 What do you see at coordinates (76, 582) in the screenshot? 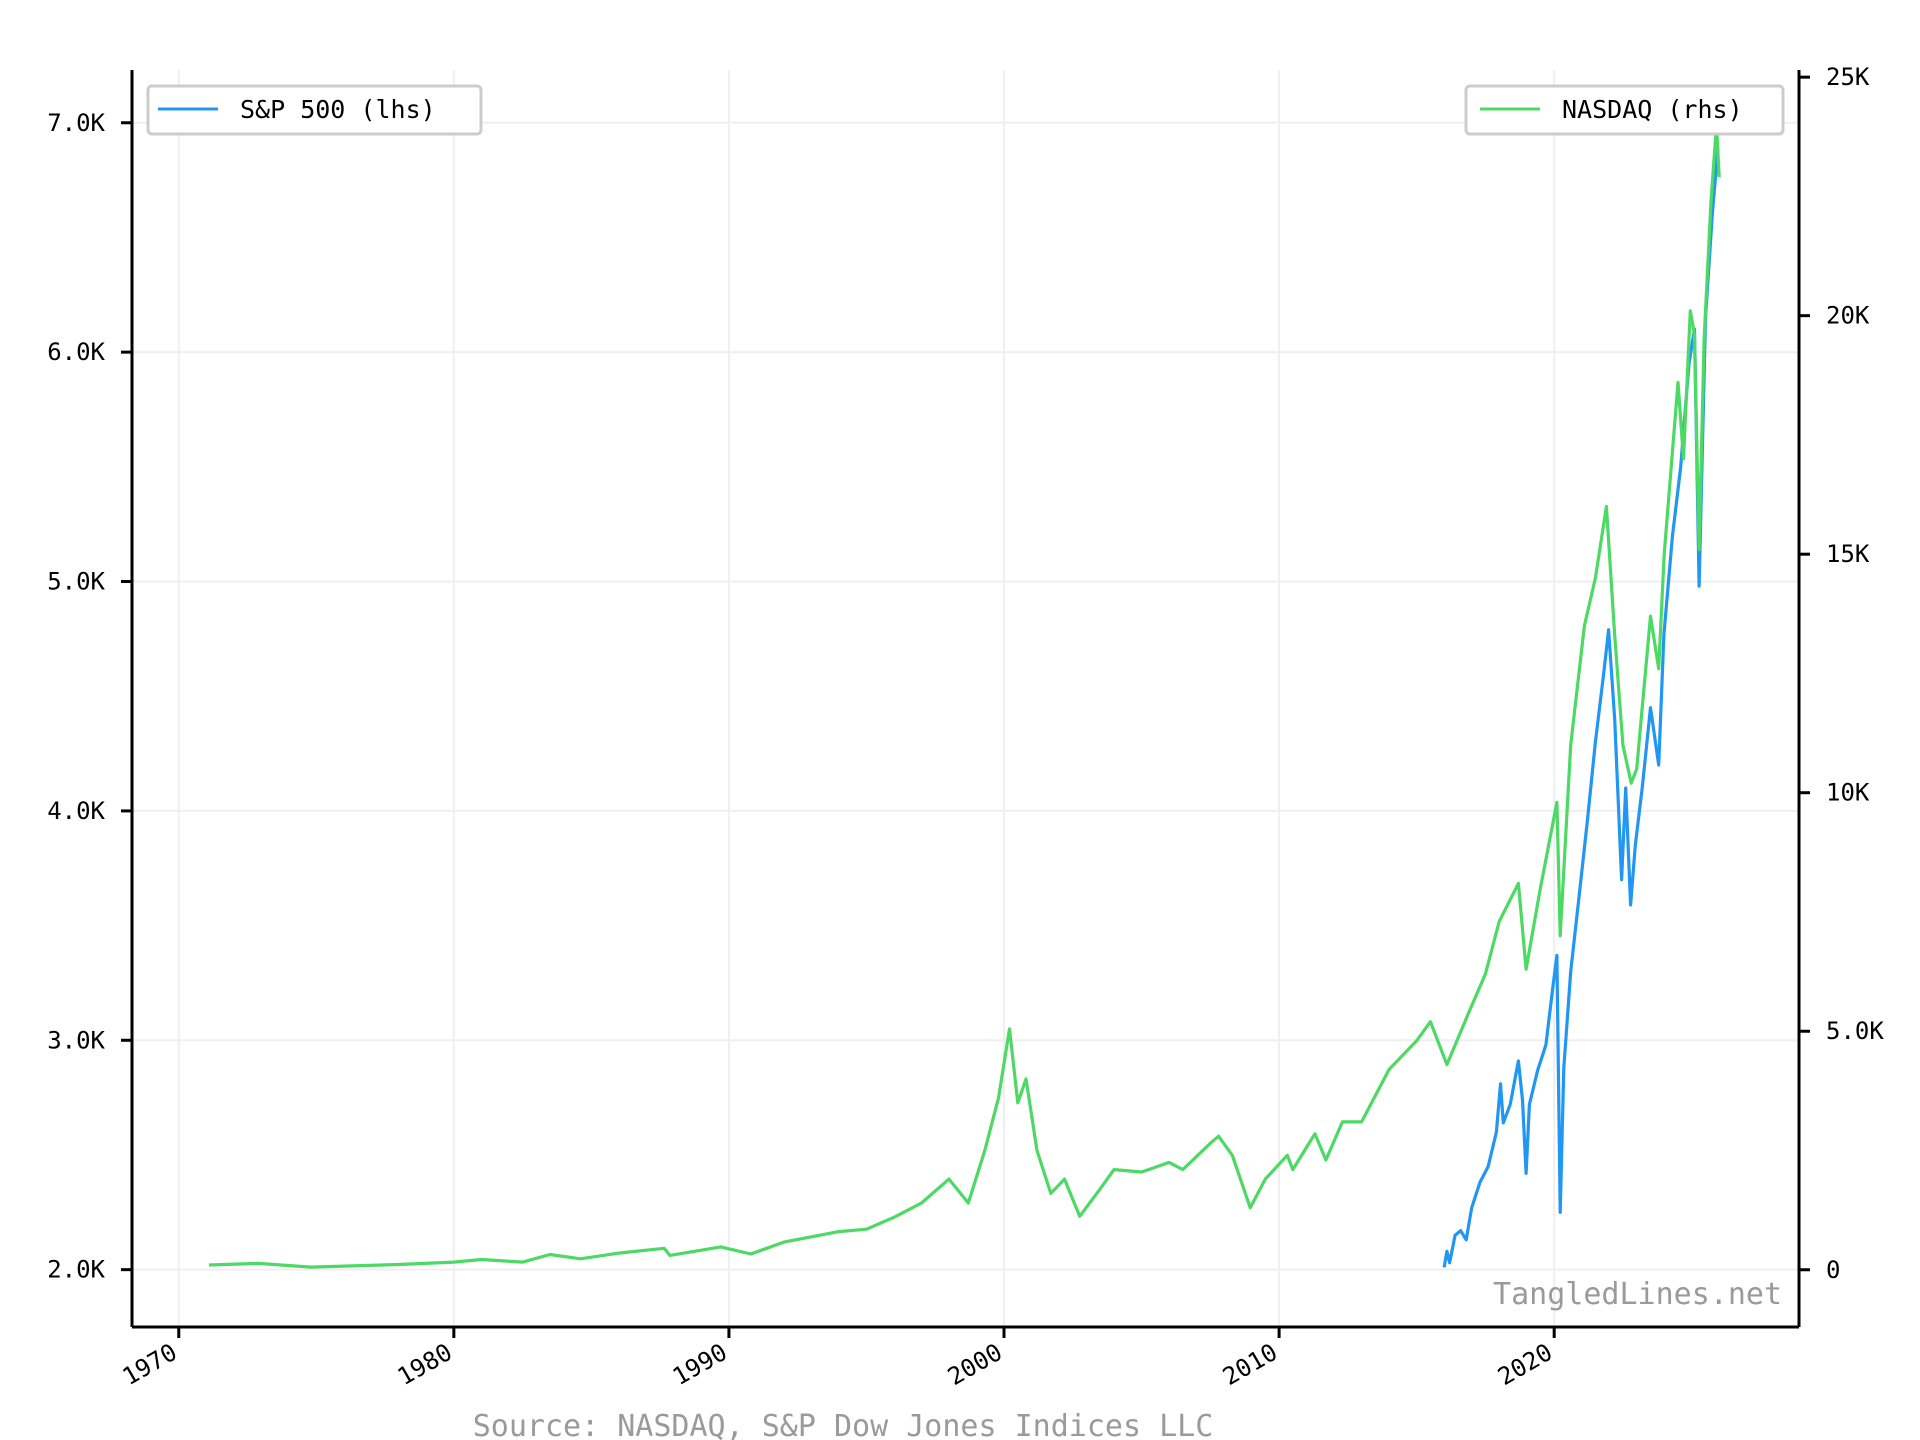
I see `left-tick-label-3: 5.0K` at bounding box center [76, 582].